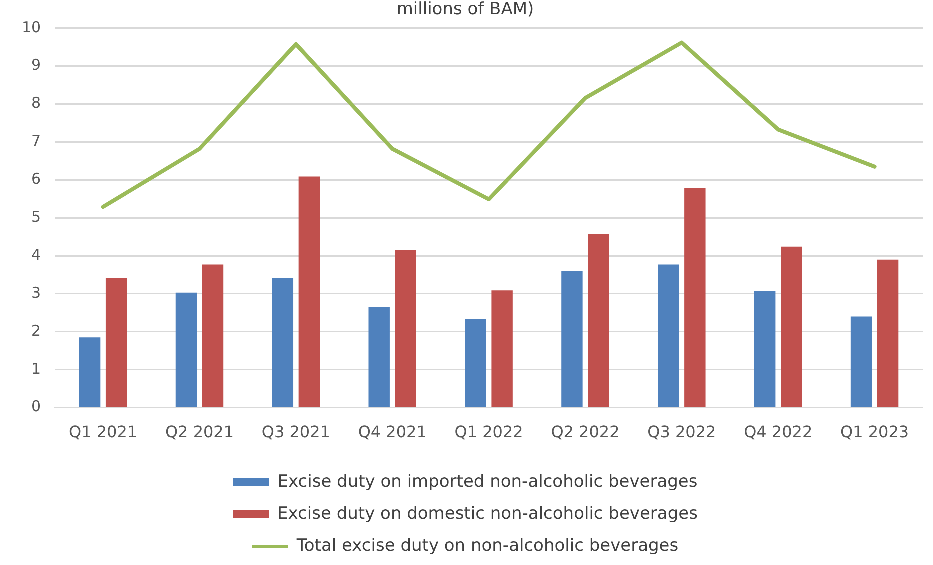 The image size is (933, 565). I want to click on y-tick-label: 6, so click(37, 179).